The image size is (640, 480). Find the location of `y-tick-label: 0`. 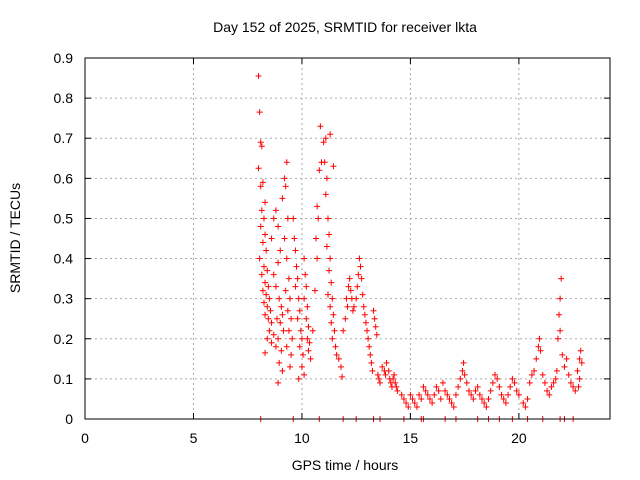

y-tick-label: 0 is located at coordinates (69, 419).